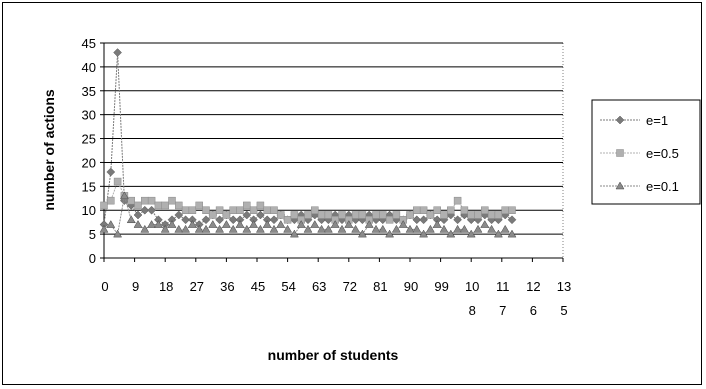 This screenshot has height=389, width=706. I want to click on x-tick-label: 5, so click(563, 310).